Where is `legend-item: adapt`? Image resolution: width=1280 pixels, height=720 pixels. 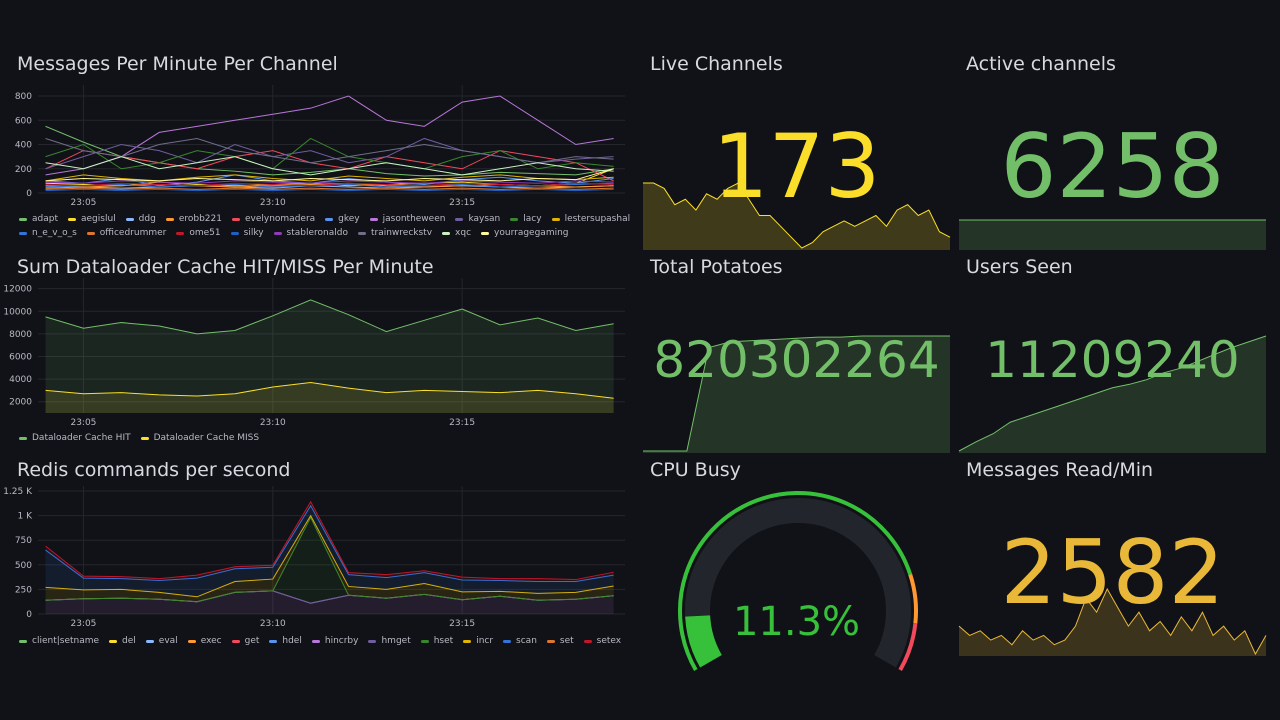
legend-item: adapt is located at coordinates (38, 219).